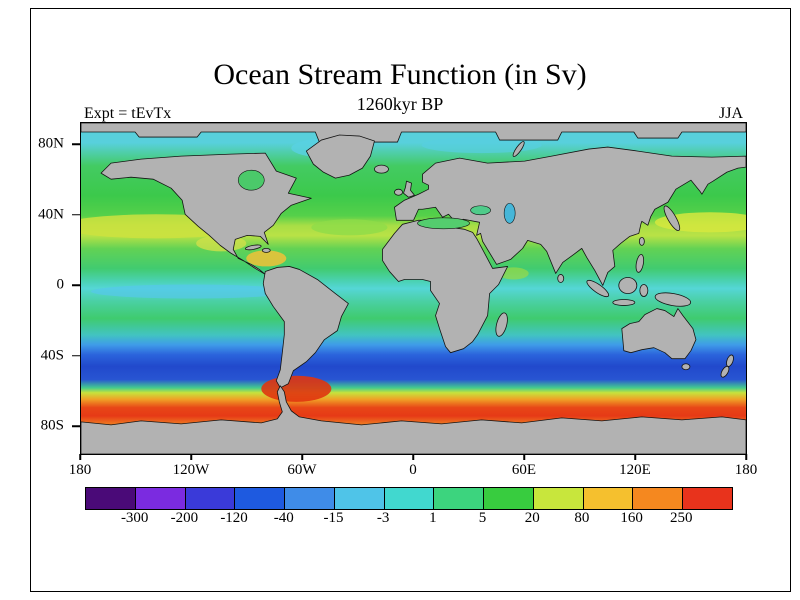 The image size is (800, 600). Describe the element at coordinates (296, 388) in the screenshot. I see `drake-passage-red-patch` at that location.